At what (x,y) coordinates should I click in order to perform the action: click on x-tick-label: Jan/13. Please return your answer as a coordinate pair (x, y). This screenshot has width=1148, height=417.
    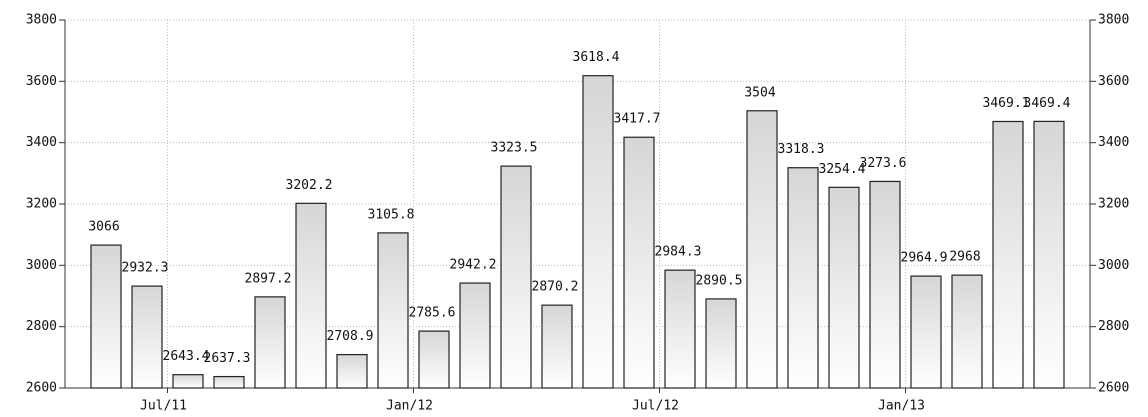
    Looking at the image, I should click on (901, 406).